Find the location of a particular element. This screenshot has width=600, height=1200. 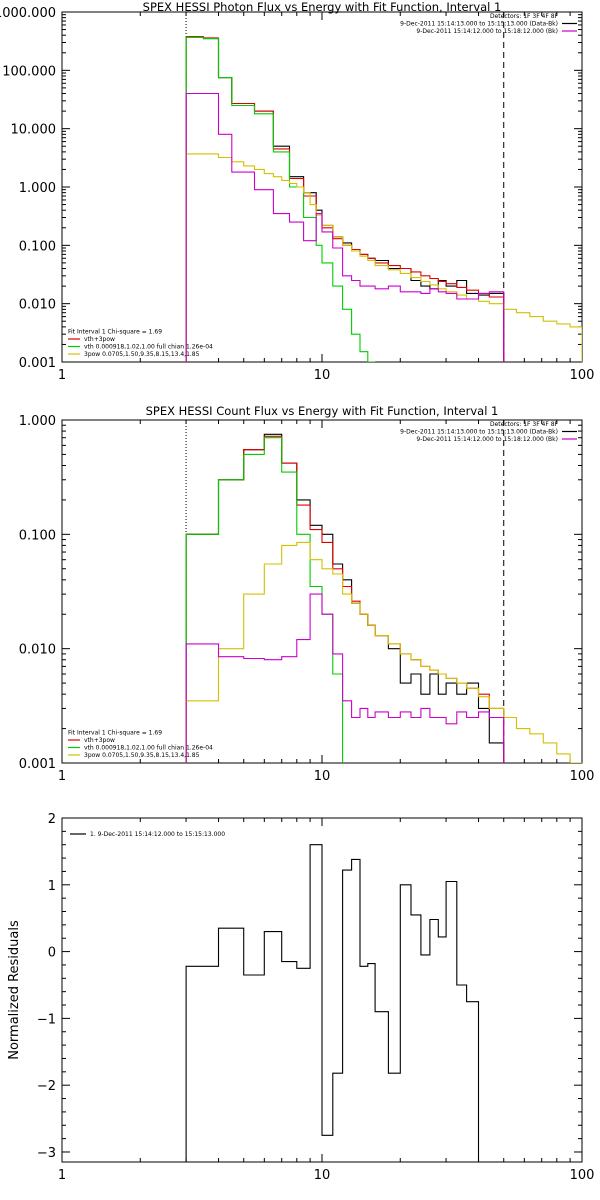

y-tick-label: 2 is located at coordinates (52, 819).